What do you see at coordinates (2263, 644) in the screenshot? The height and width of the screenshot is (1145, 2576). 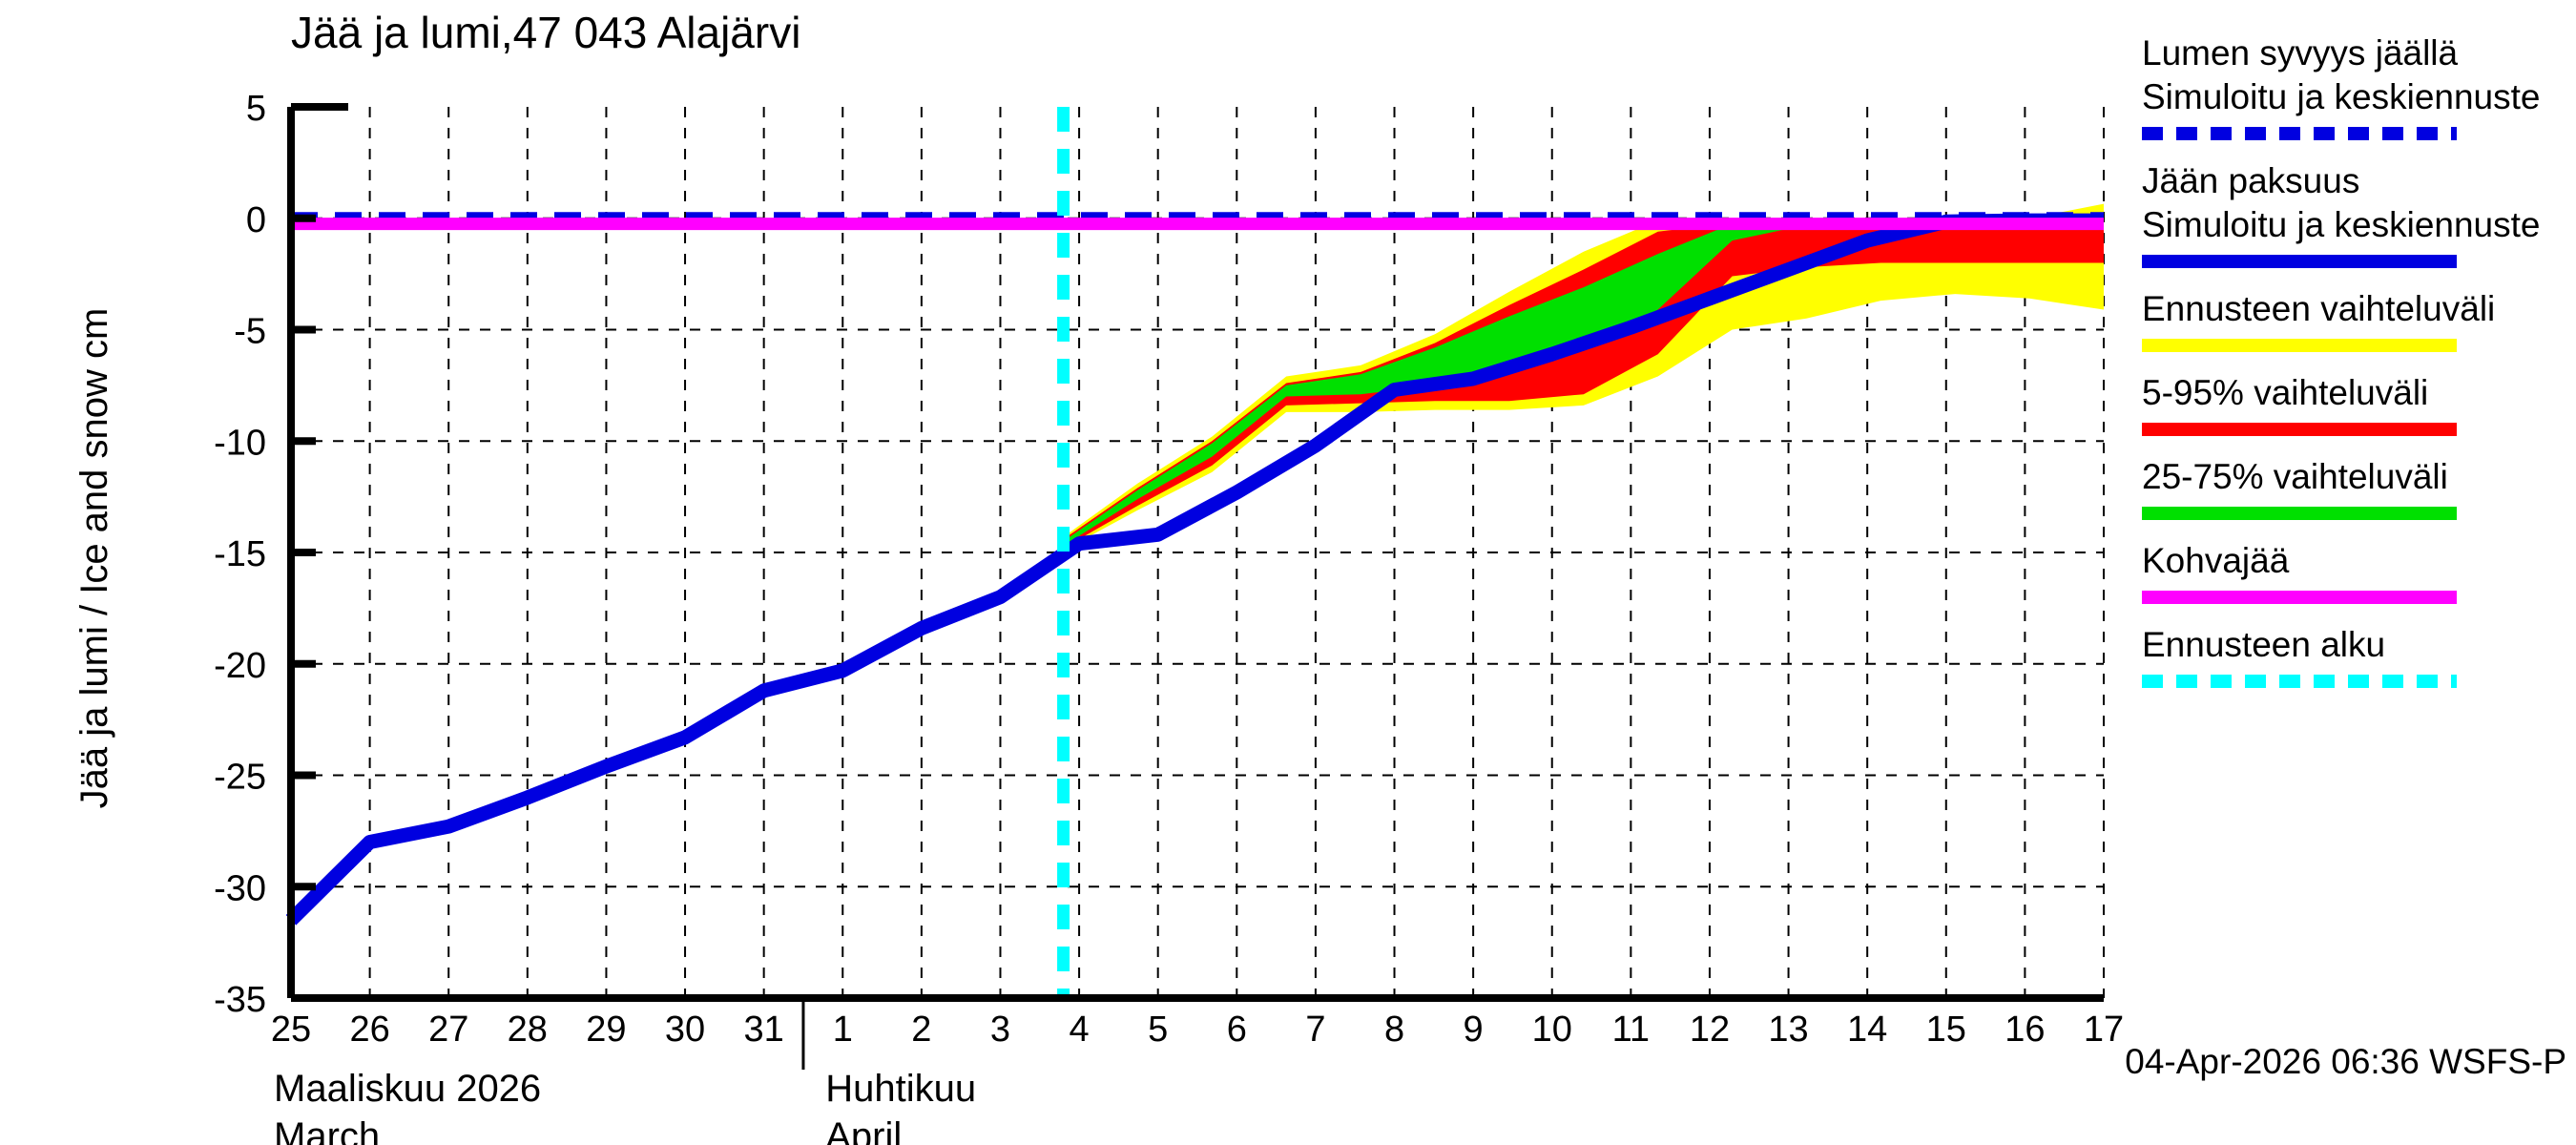 I see `legend-label: Ennusteen alku` at bounding box center [2263, 644].